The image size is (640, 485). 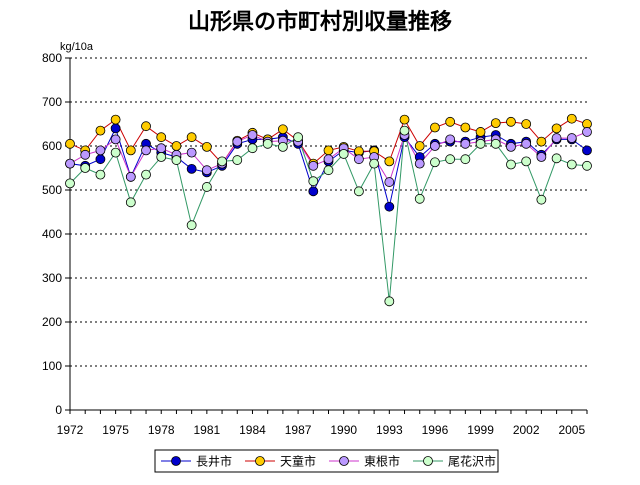 What do you see at coordinates (52, 146) in the screenshot?
I see `y-tick-label: 600` at bounding box center [52, 146].